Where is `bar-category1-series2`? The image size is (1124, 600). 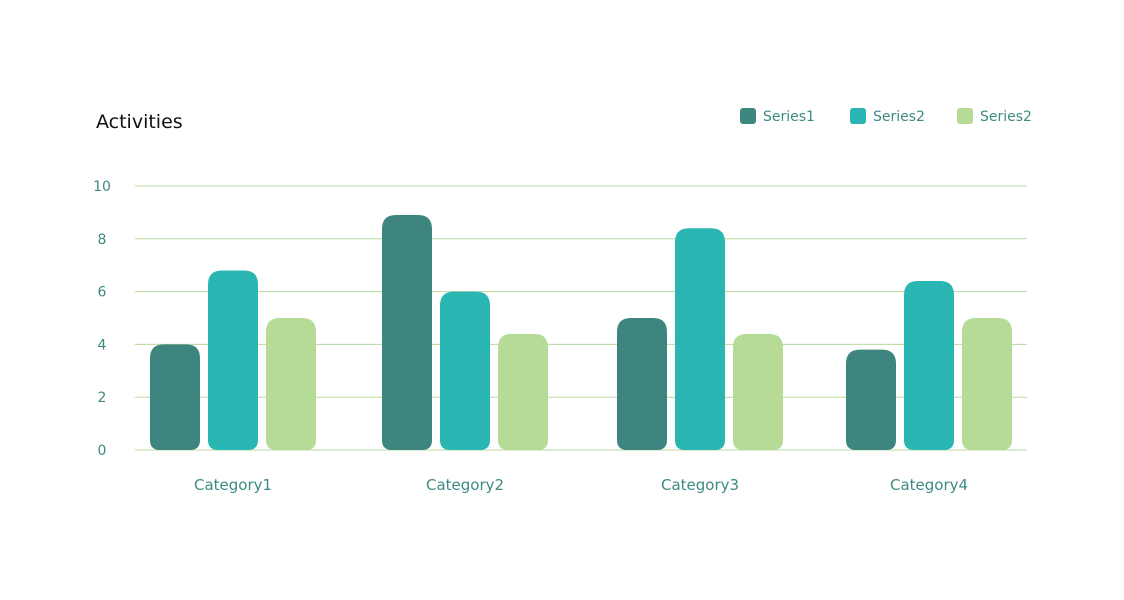 bar-category1-series2 is located at coordinates (233, 360).